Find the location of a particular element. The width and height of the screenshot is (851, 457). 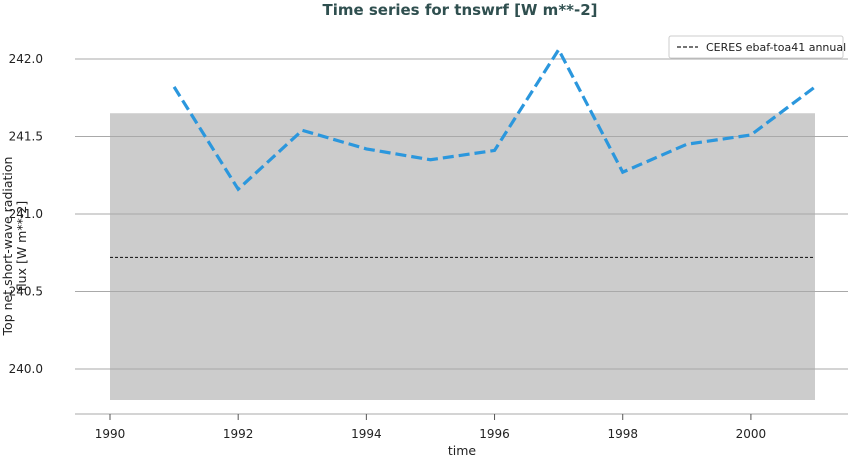

x-tick-label: 1990 is located at coordinates (110, 434).